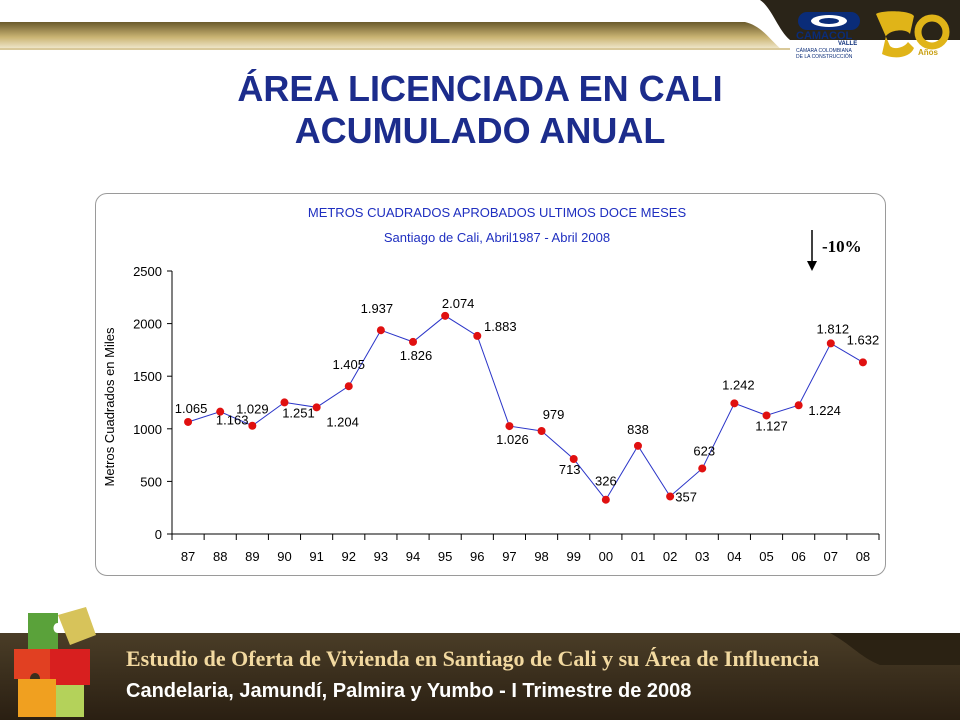 The height and width of the screenshot is (720, 960). Describe the element at coordinates (477, 556) in the screenshot. I see `x-tick-label: 96` at that location.